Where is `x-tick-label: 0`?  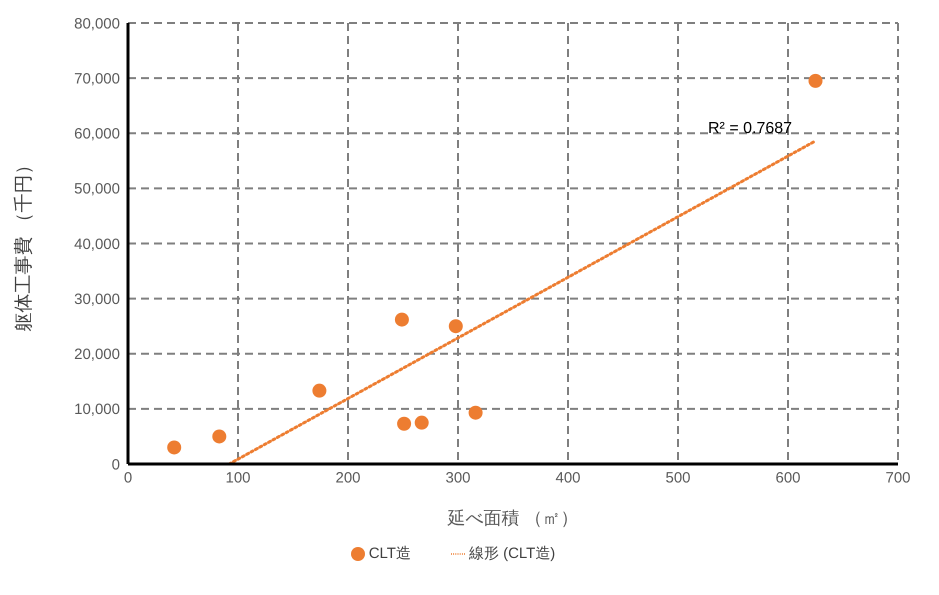
x-tick-label: 0 is located at coordinates (128, 478).